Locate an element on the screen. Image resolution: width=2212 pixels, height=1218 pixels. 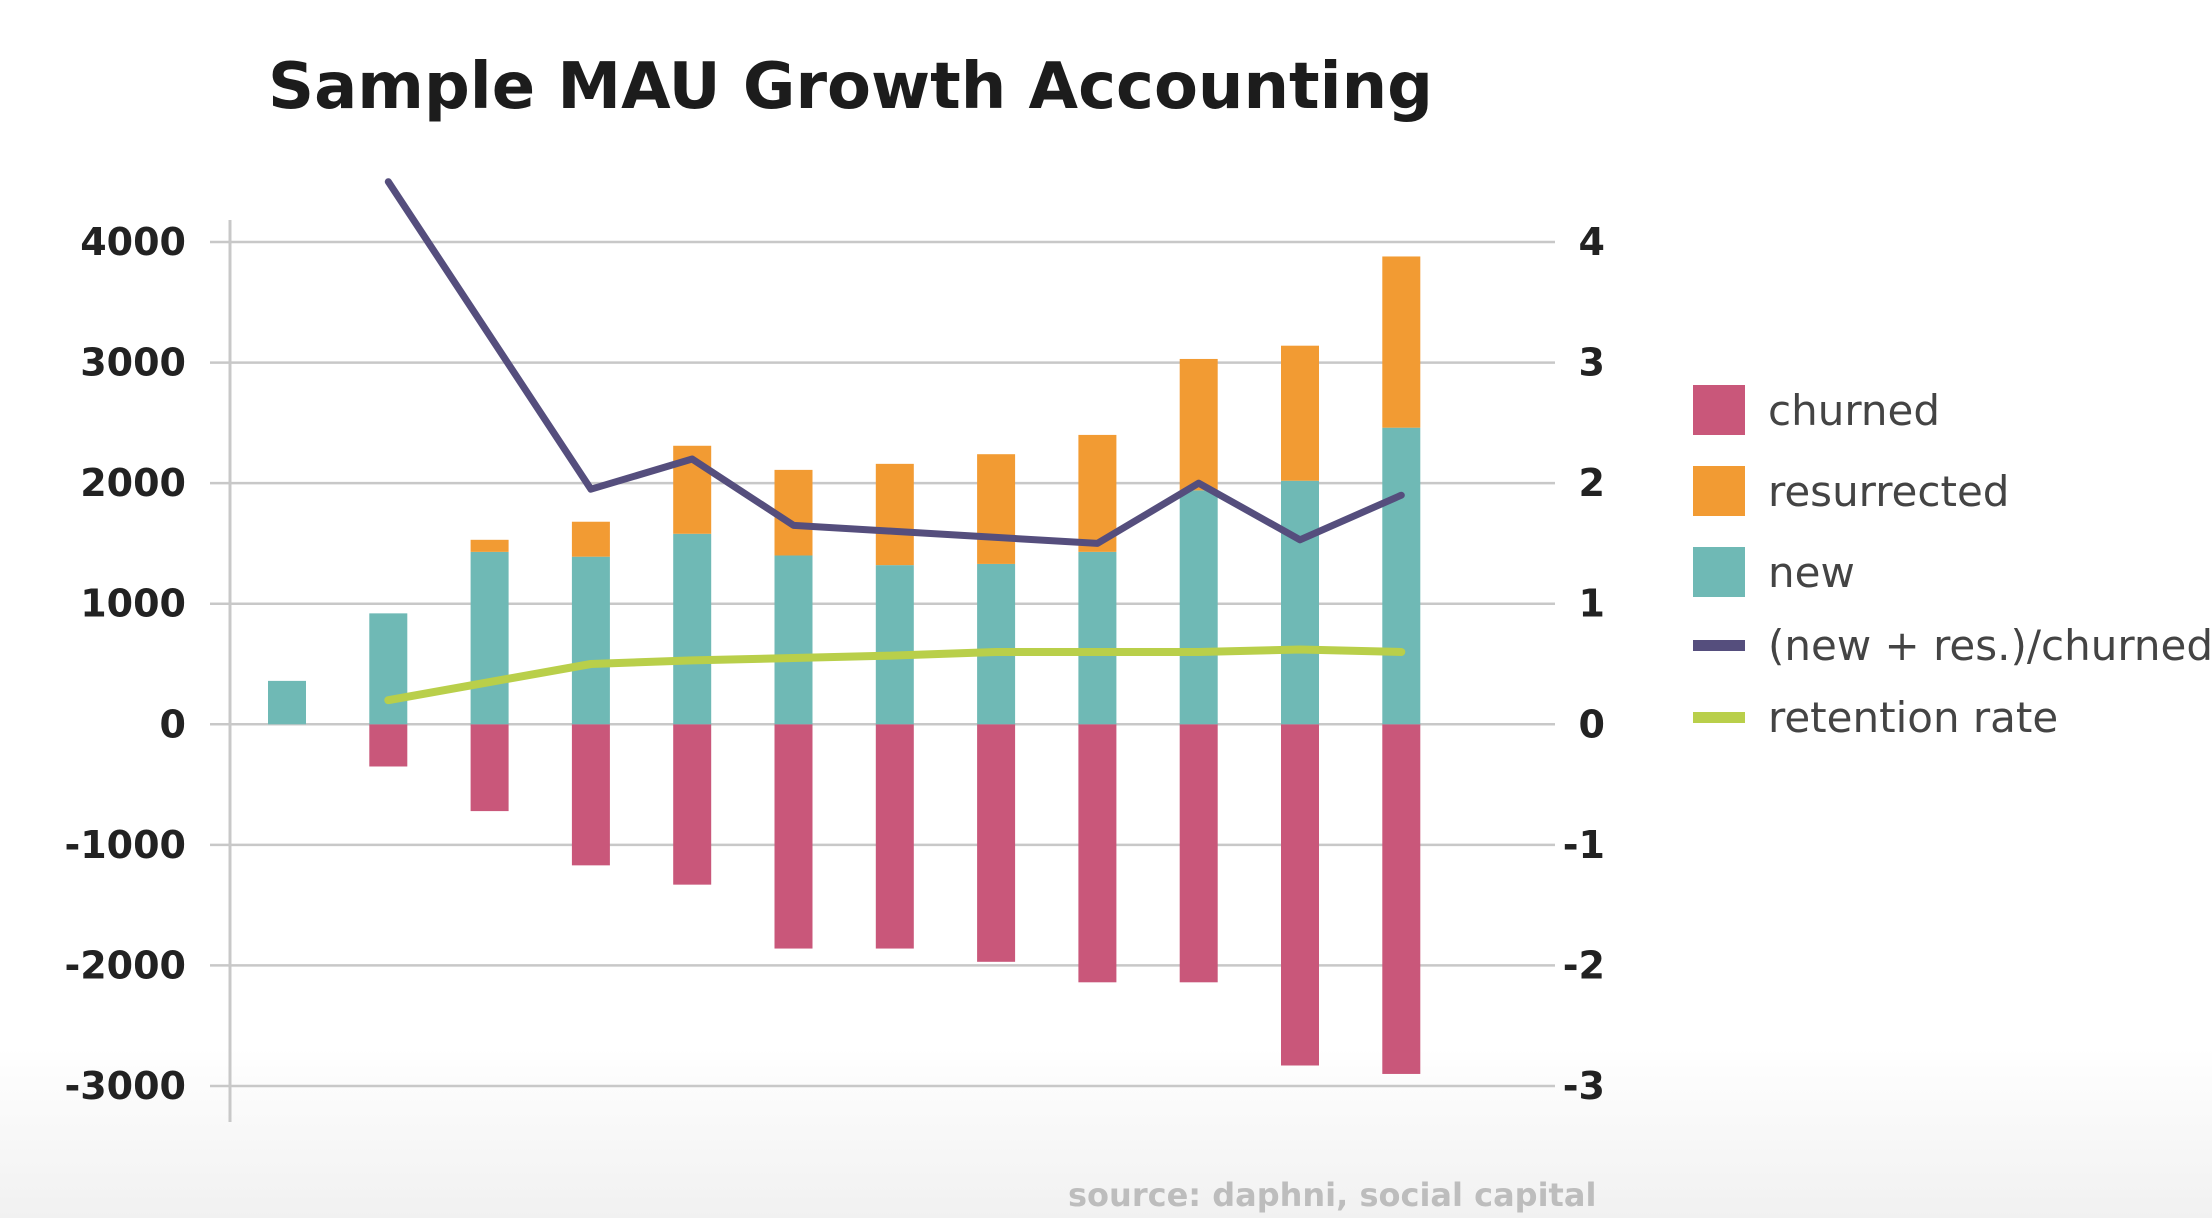
left-tick-label: 3000 is located at coordinates (133, 363).